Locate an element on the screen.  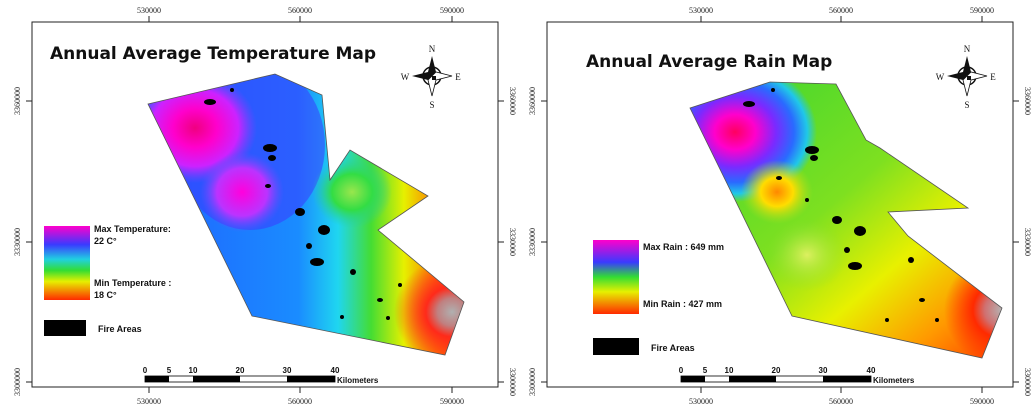
legend-min-label: Min Temperature : is located at coordinates (132, 283).